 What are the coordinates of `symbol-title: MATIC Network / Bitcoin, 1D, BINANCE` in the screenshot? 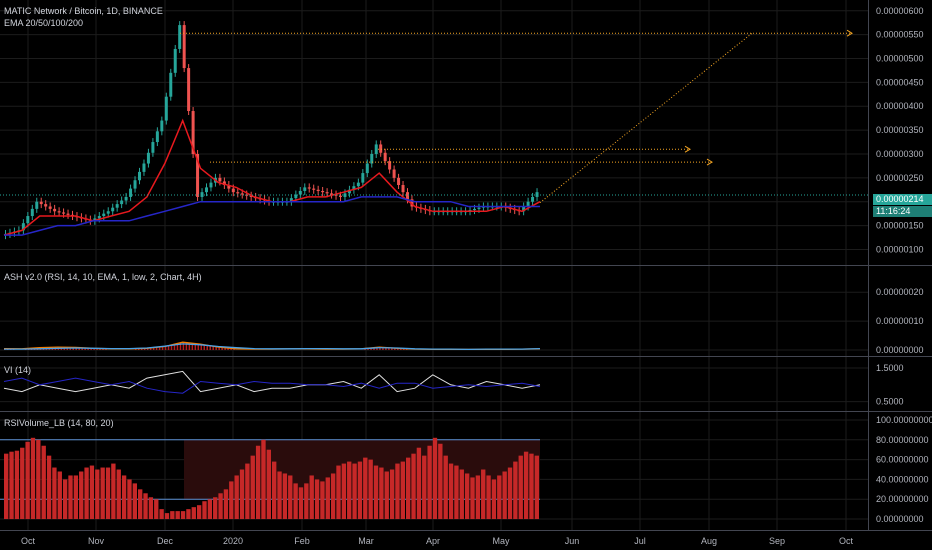 It's located at (83, 11).